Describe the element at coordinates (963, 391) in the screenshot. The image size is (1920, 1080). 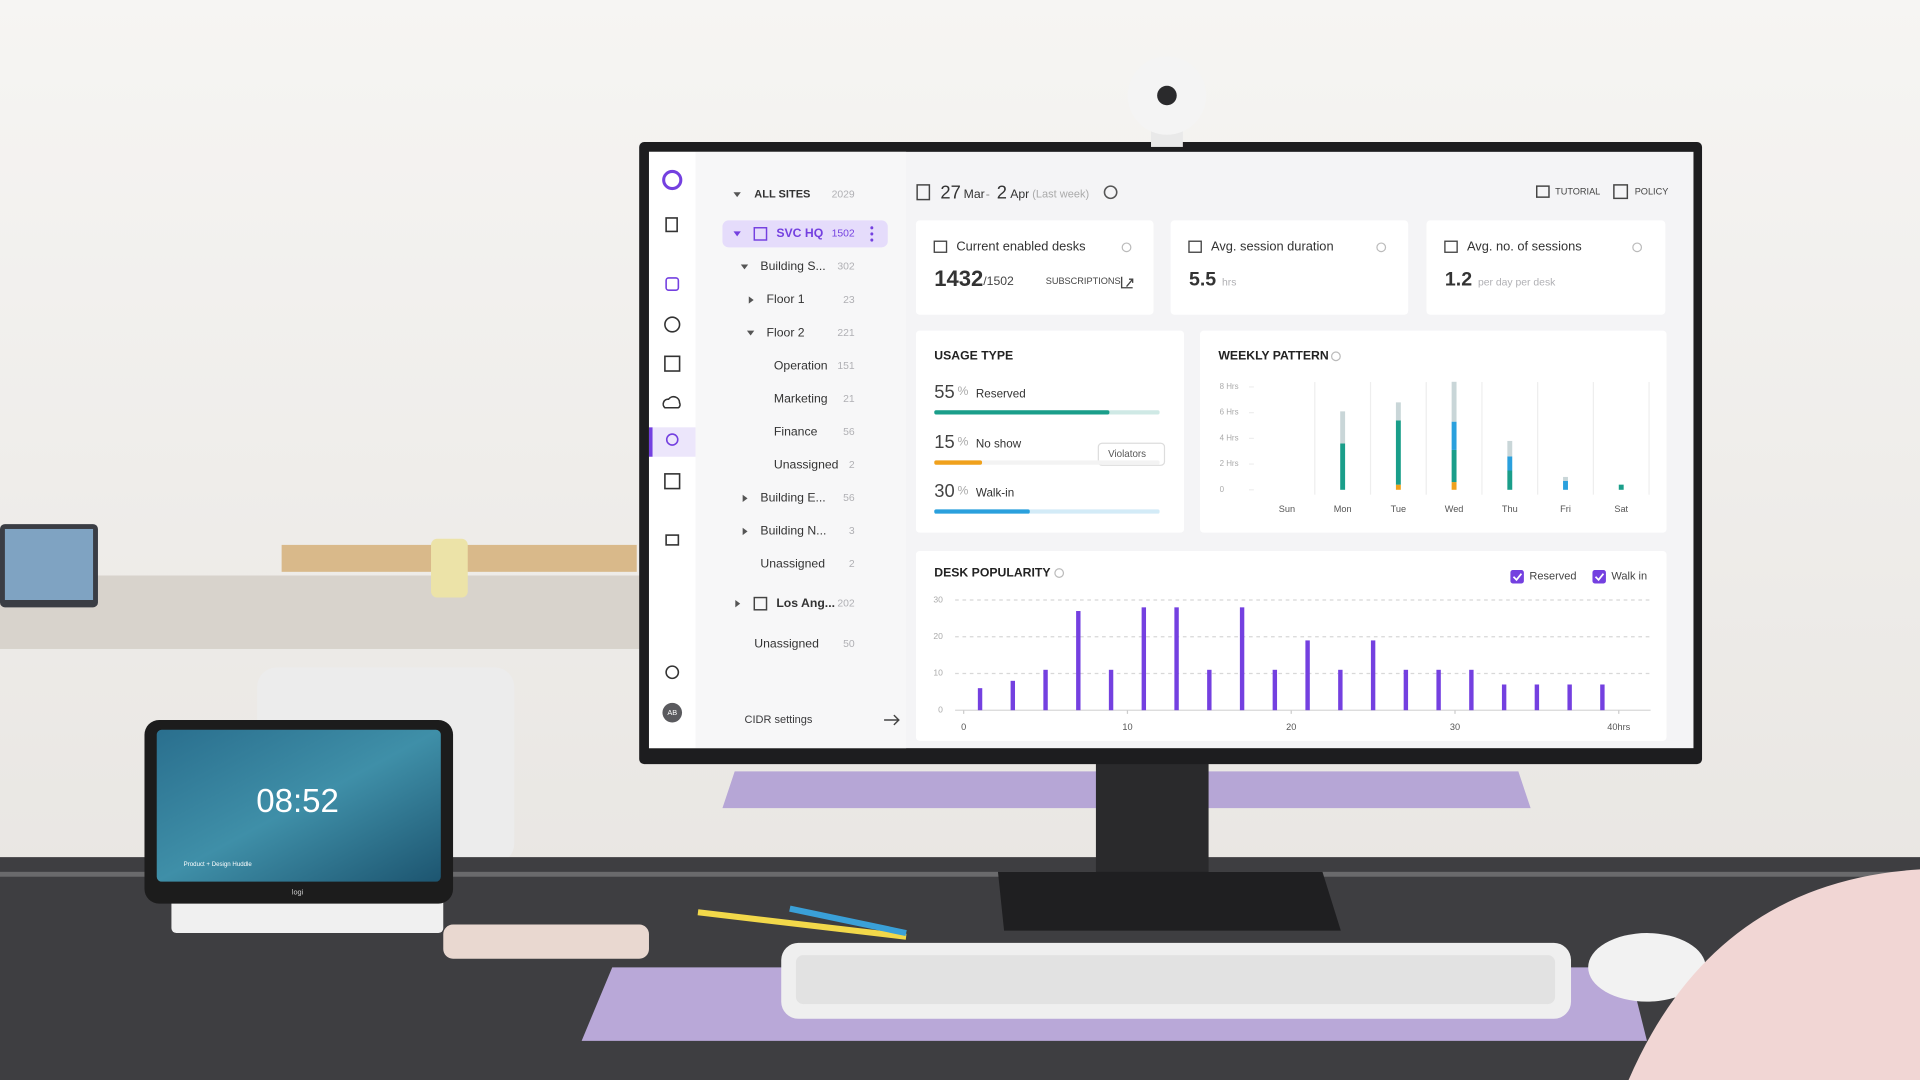
I see `usage-unit: %` at that location.